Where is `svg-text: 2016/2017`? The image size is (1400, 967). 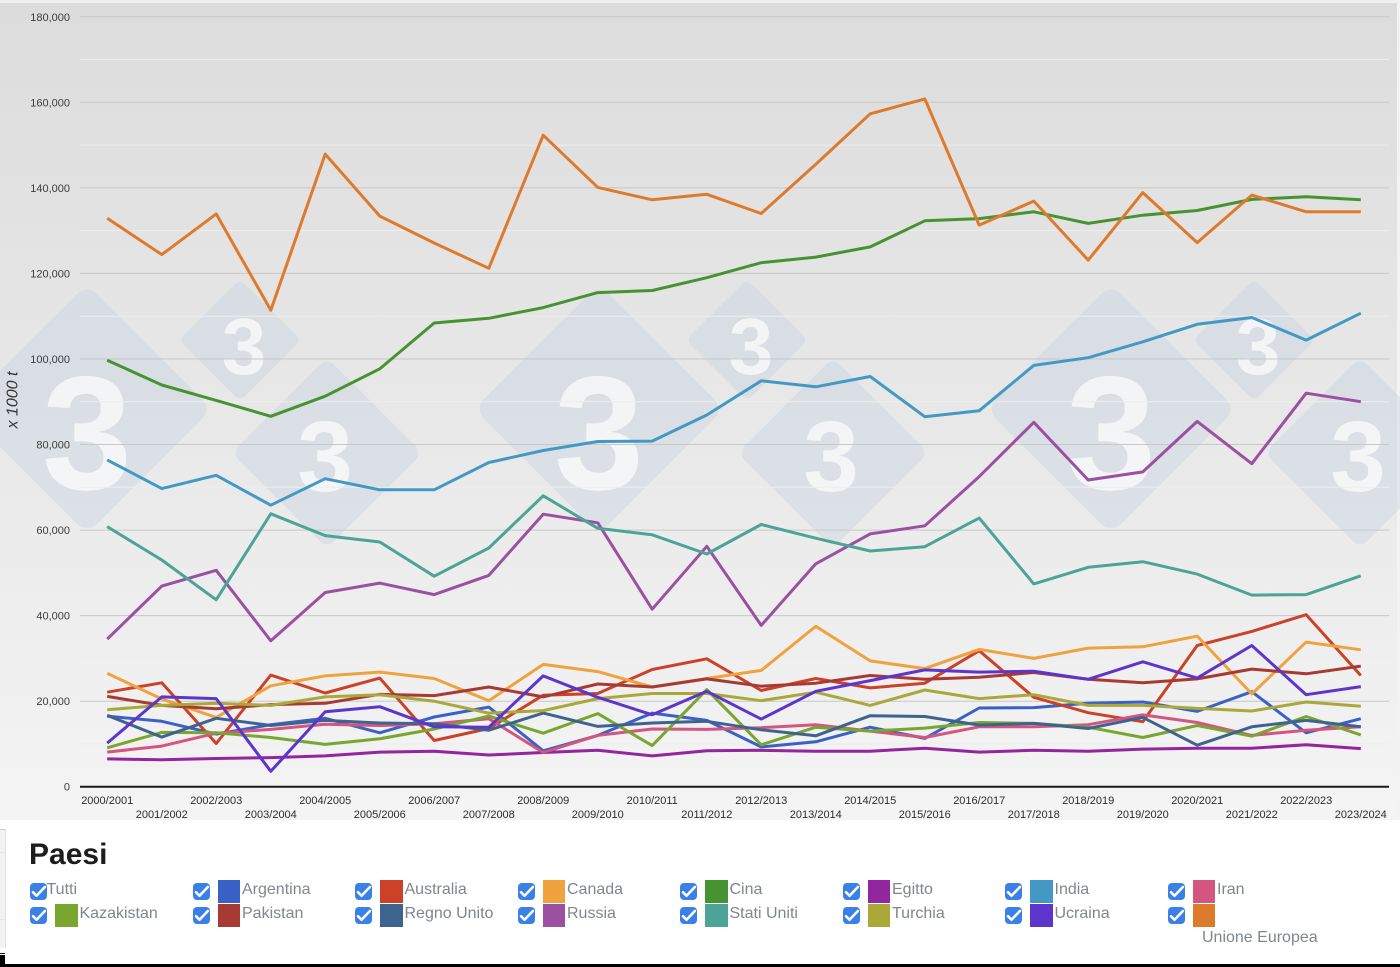
svg-text: 2016/2017 is located at coordinates (979, 801).